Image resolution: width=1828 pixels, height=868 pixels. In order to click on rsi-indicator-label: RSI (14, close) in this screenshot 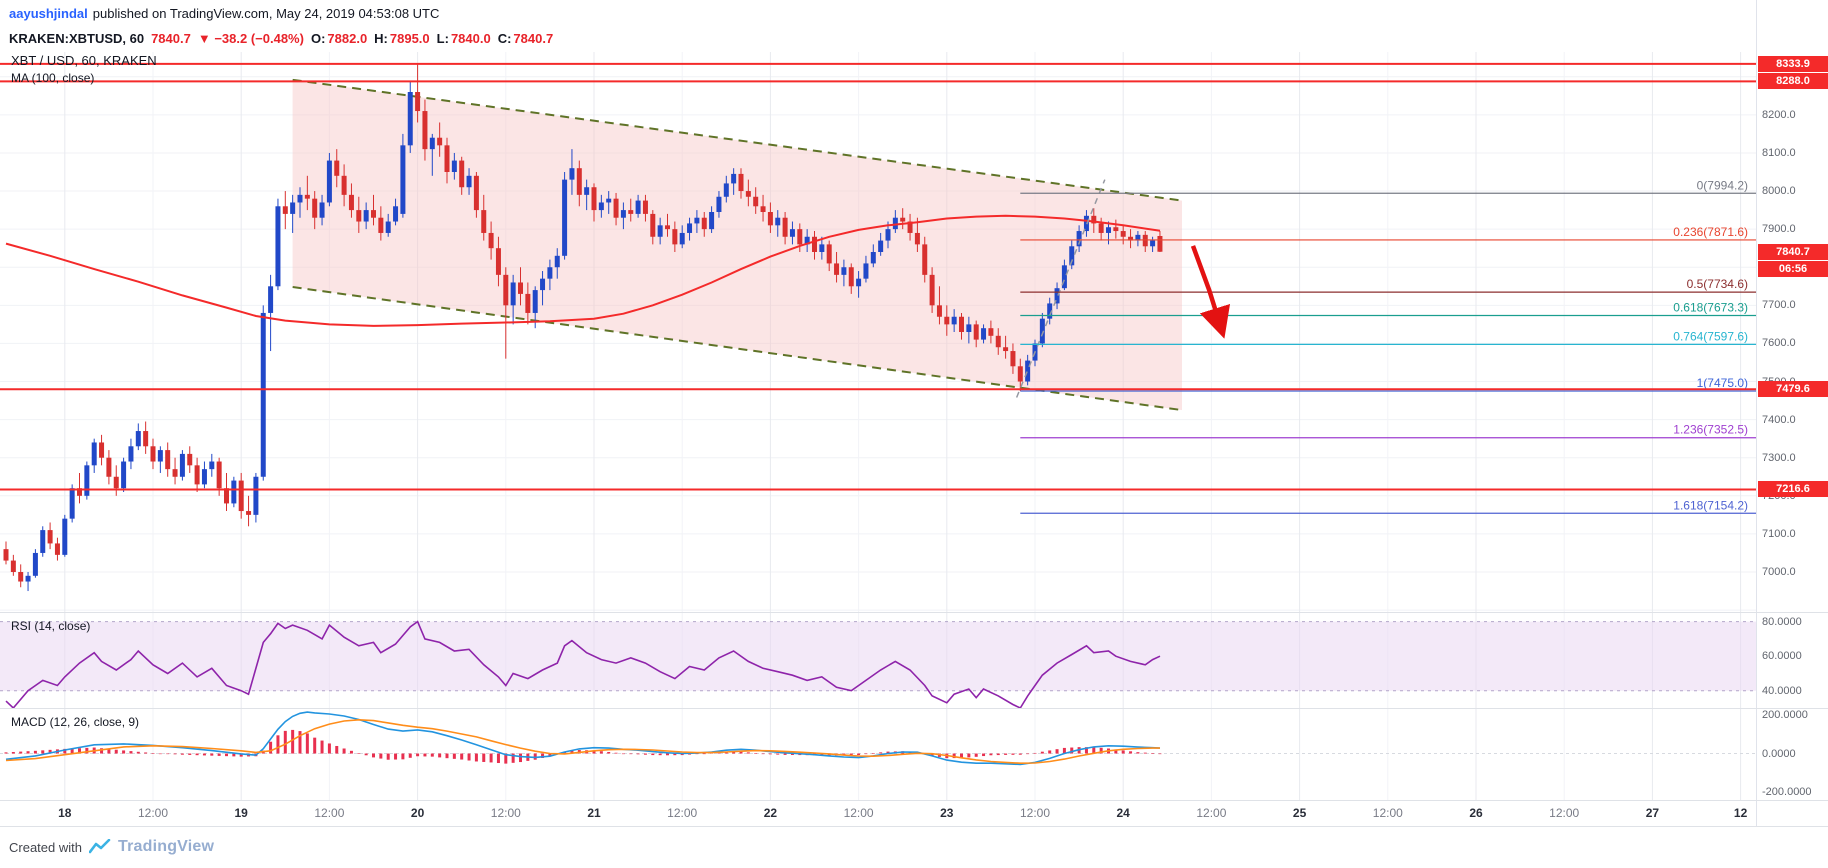, I will do `click(51, 626)`.